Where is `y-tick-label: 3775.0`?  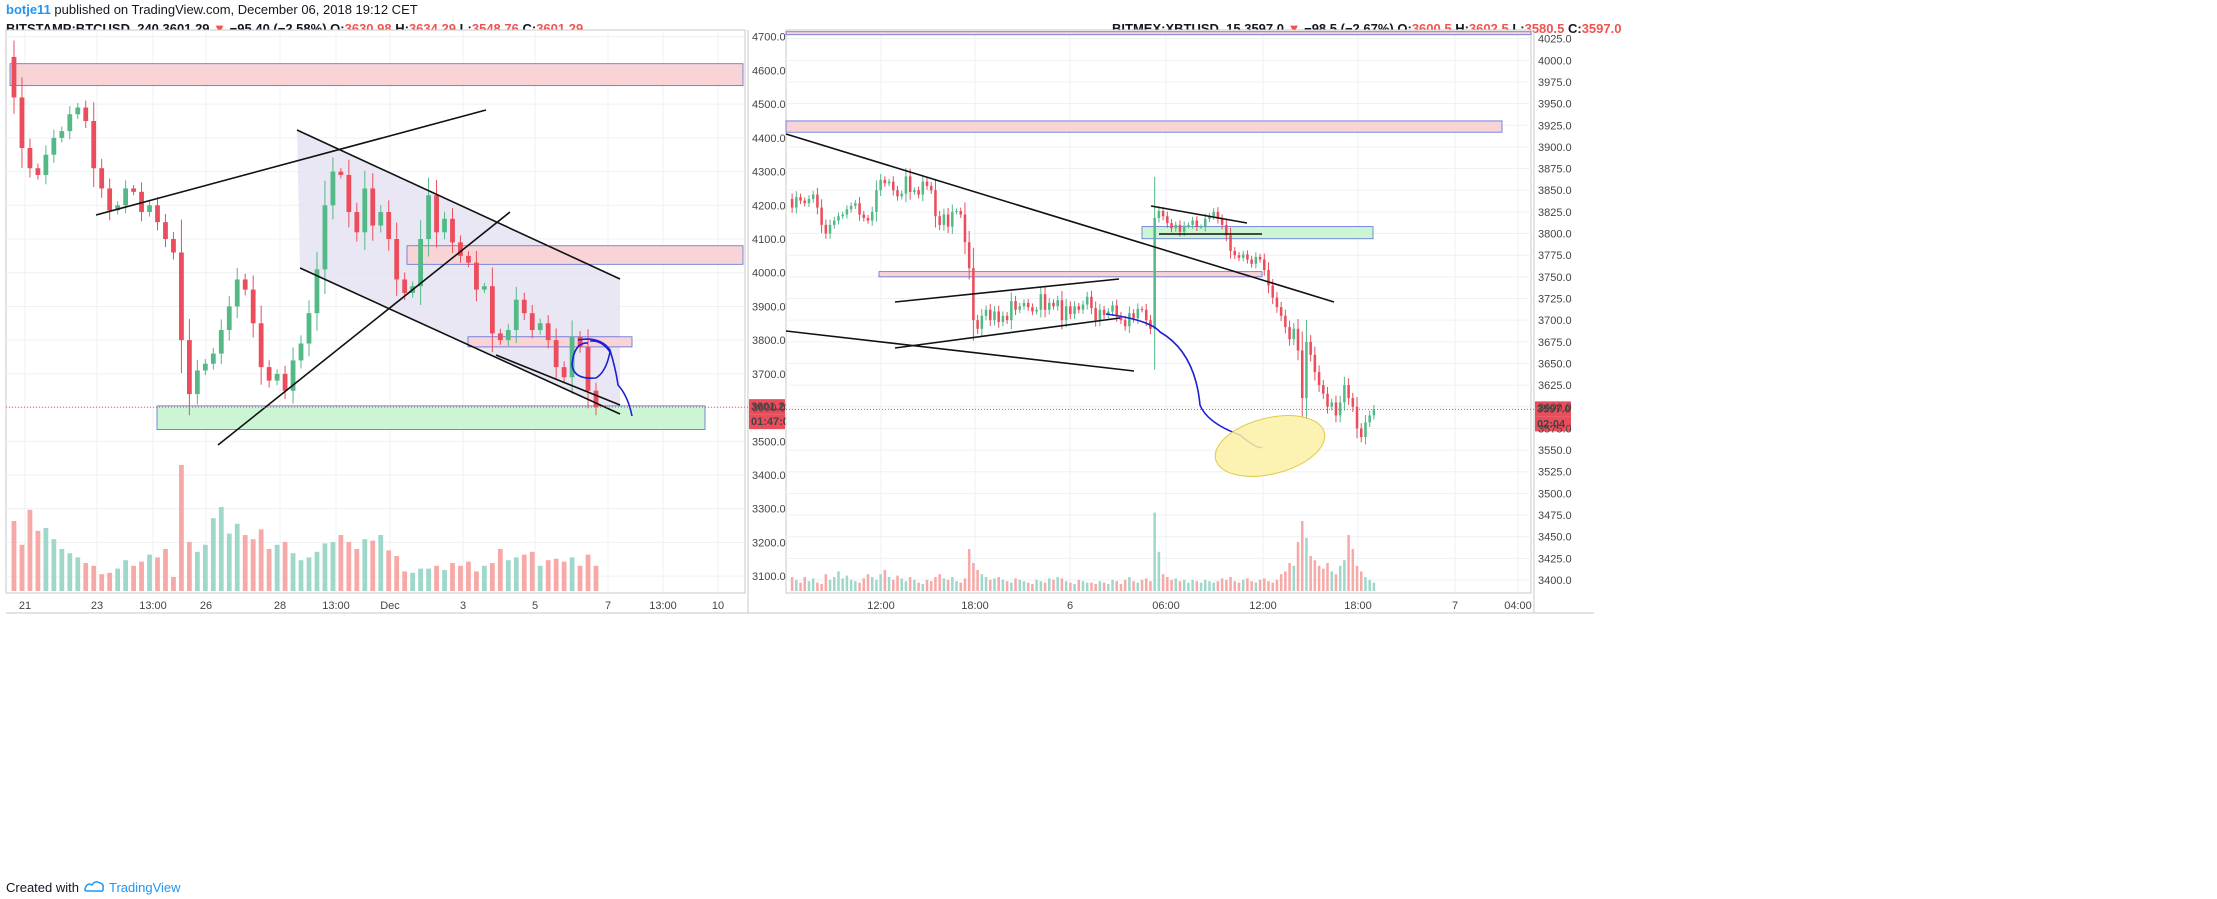
y-tick-label: 3775.0 is located at coordinates (1555, 256).